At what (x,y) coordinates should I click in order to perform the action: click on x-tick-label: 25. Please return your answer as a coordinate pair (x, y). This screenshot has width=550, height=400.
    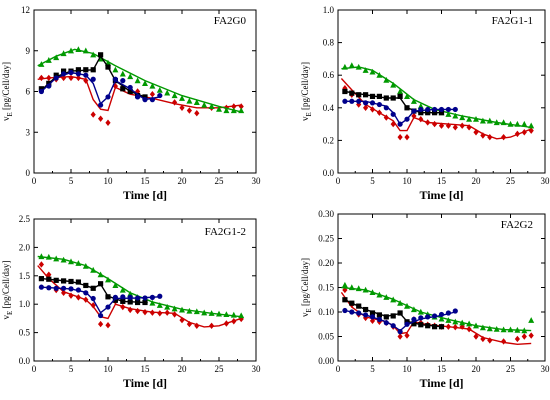
    Looking at the image, I should click on (511, 369).